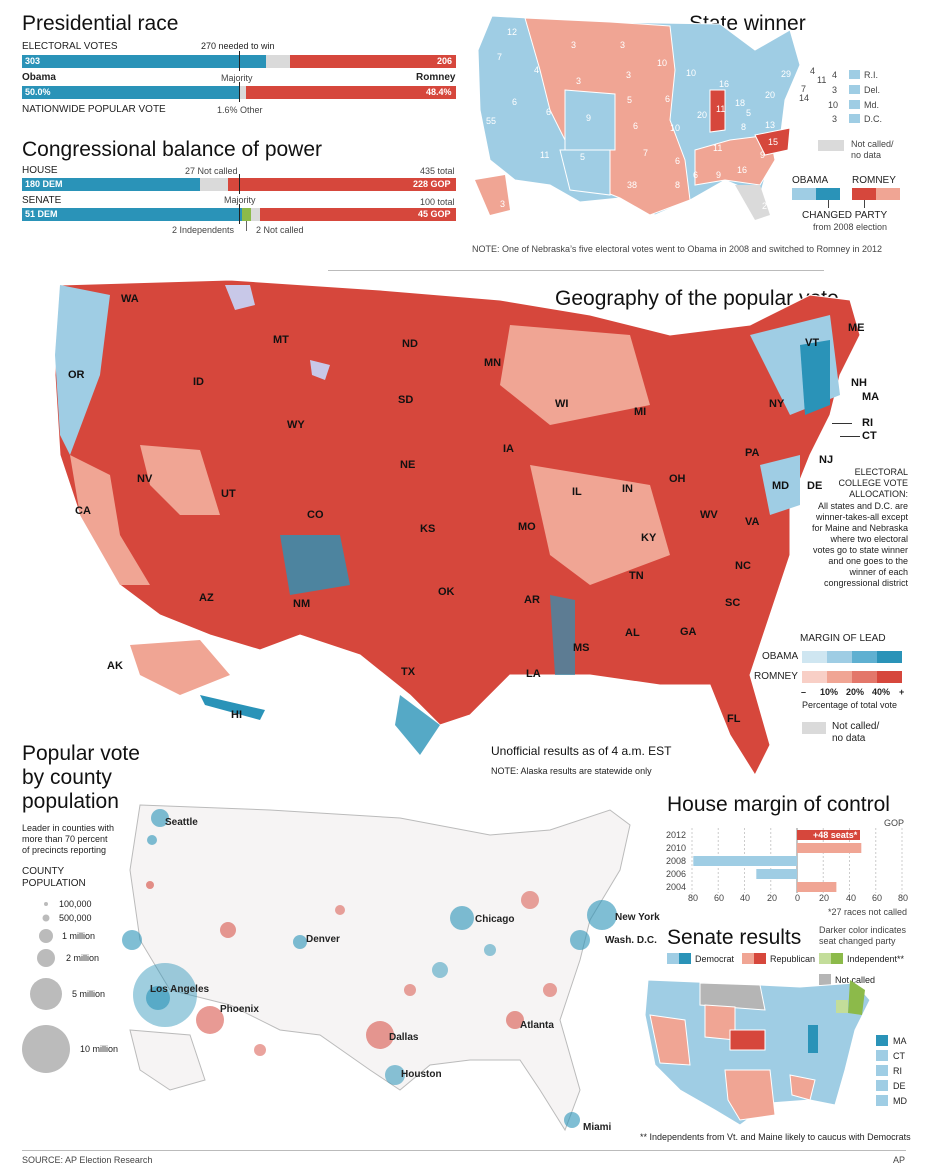  Describe the element at coordinates (677, 479) in the screenshot. I see `geo-state-oh: OH` at that location.